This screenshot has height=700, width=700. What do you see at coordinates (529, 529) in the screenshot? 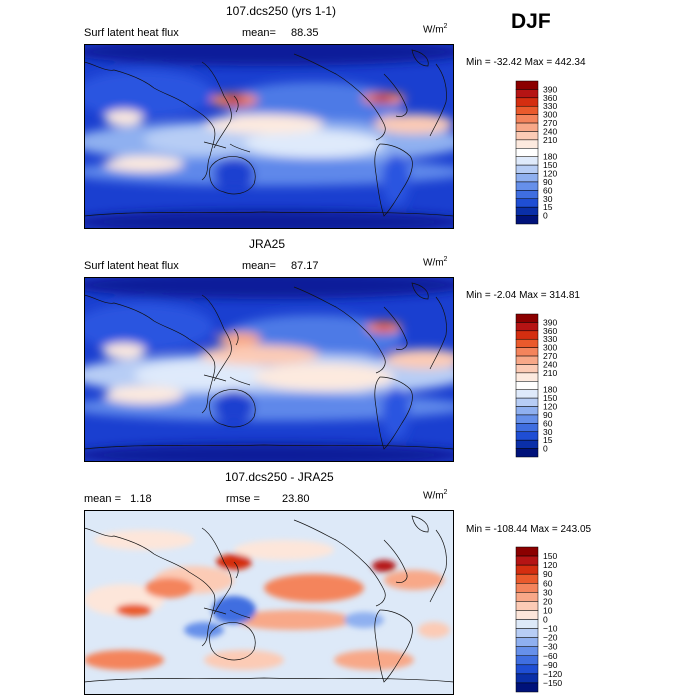
I see `panel-3-range: Min = -108.44 Max = 243.05` at bounding box center [529, 529].